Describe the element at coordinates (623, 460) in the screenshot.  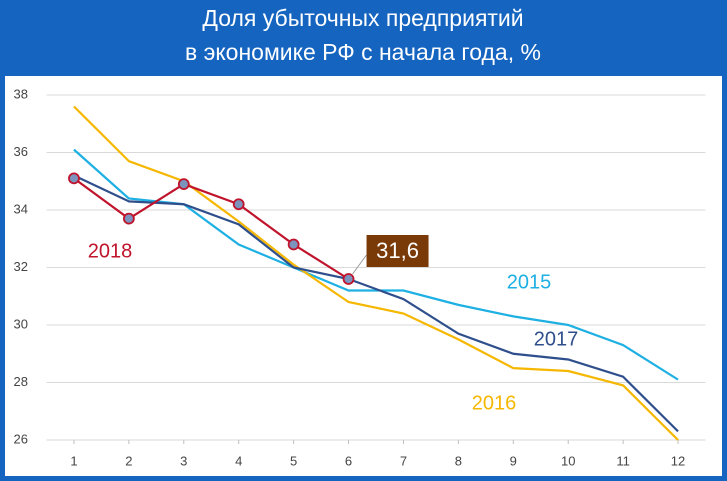
I see `x-tick-label: 11` at that location.